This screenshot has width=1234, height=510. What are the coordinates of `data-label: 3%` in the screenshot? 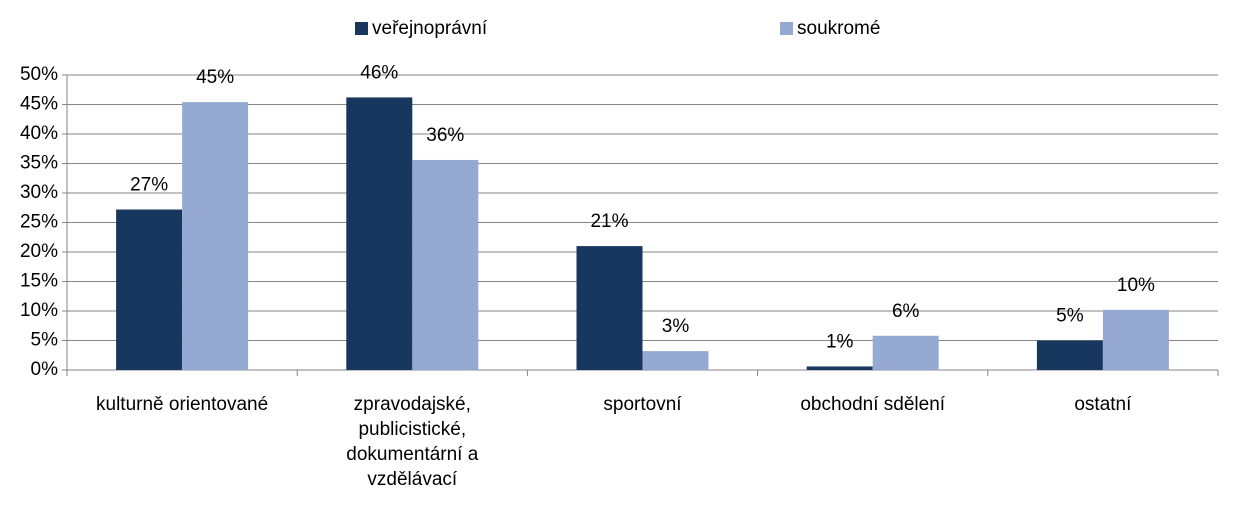 It's located at (676, 326).